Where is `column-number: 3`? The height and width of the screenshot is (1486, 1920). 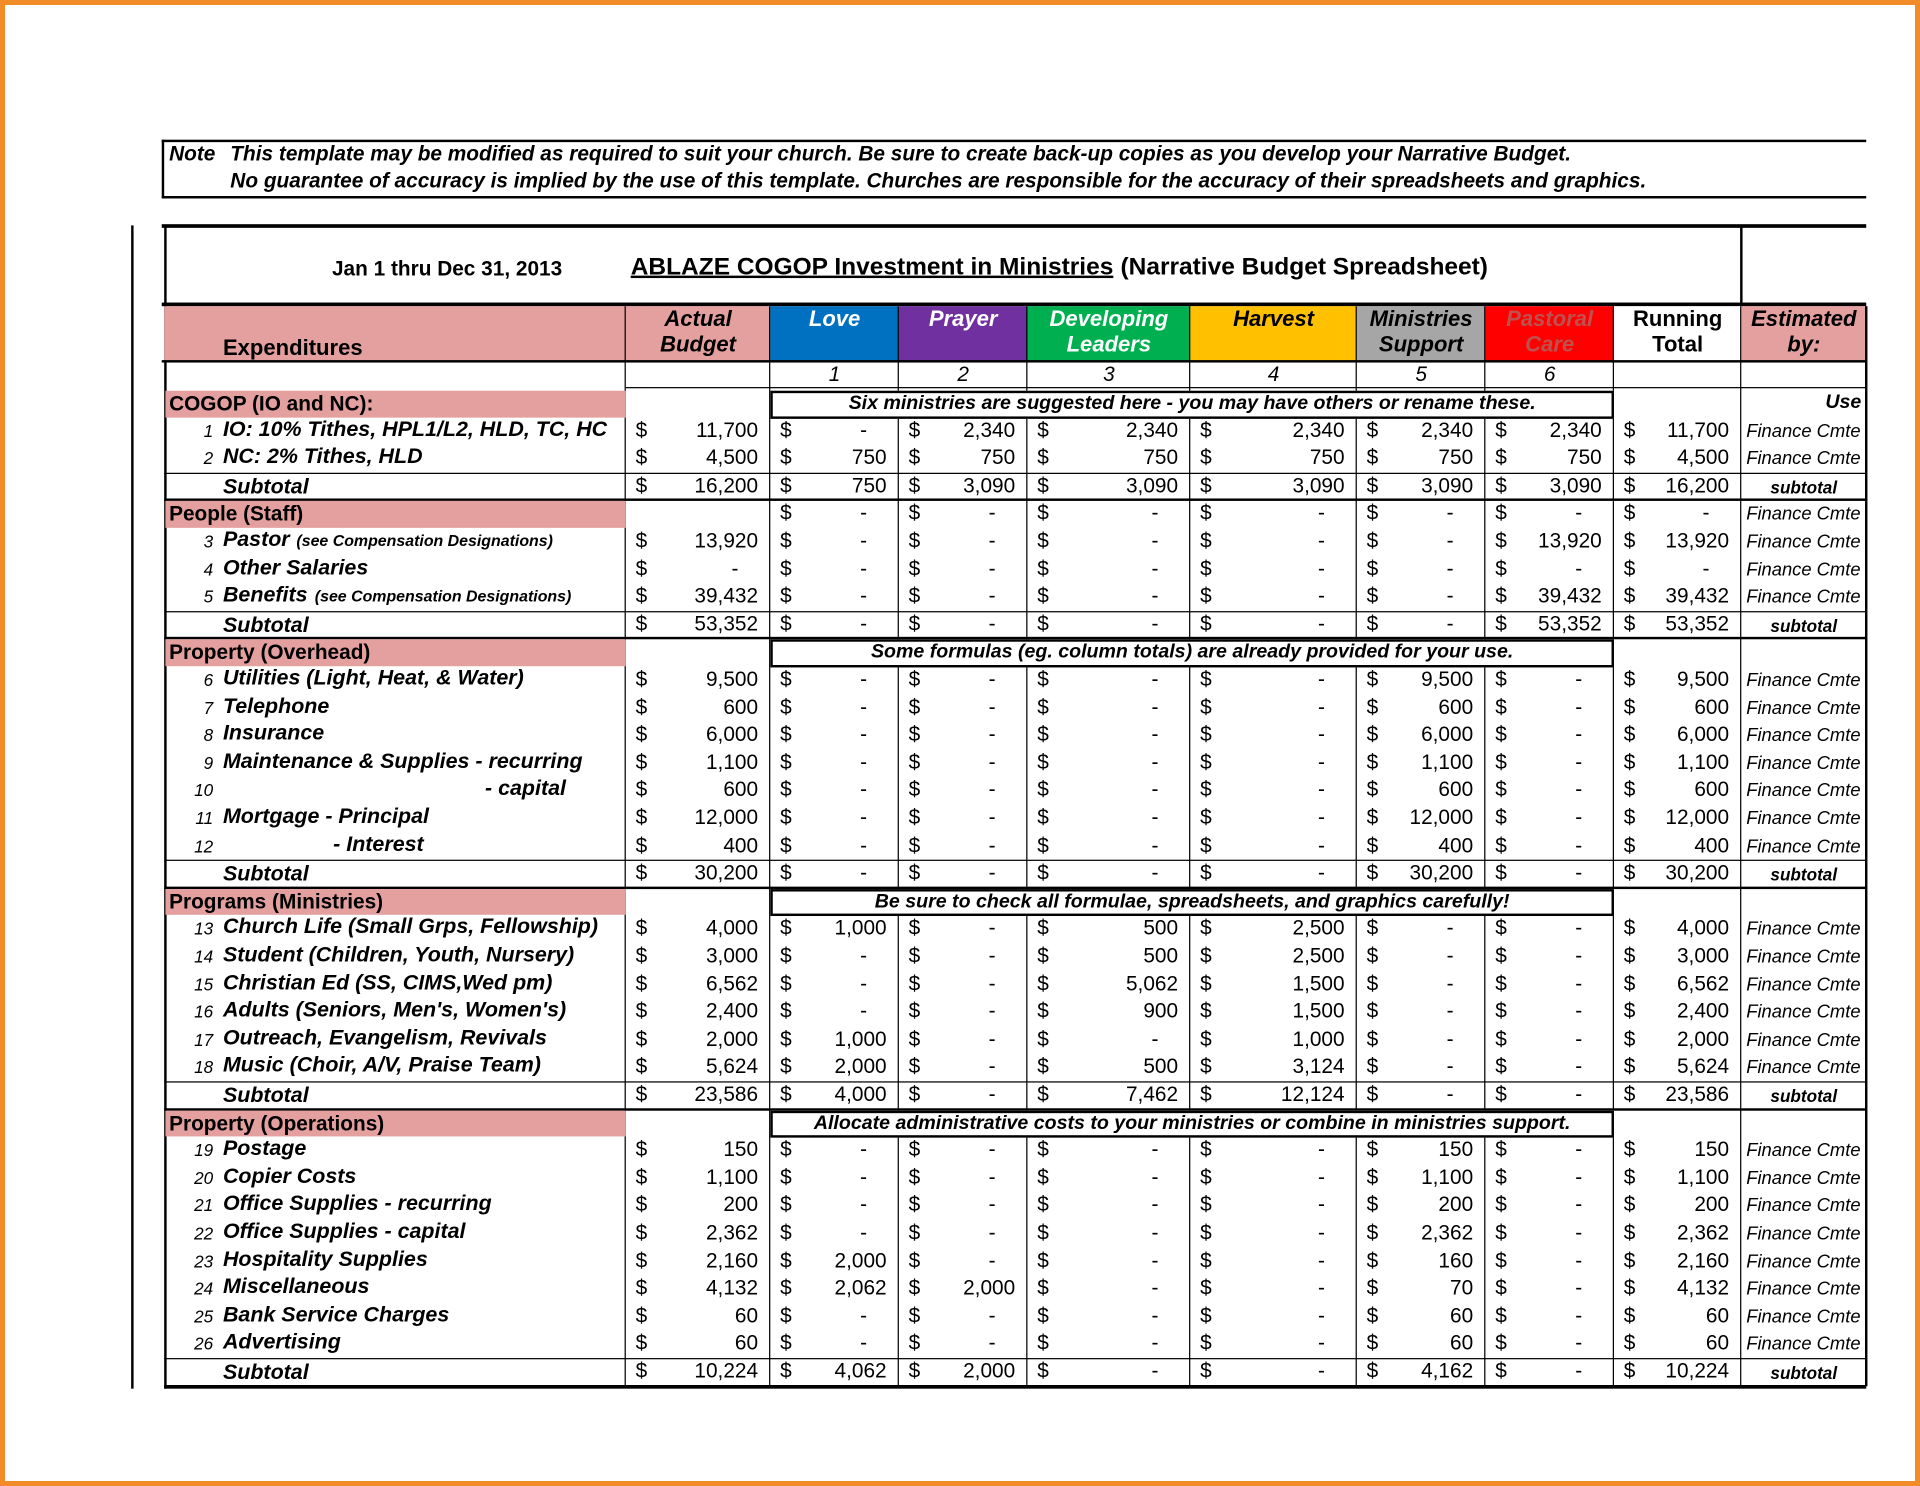 column-number: 3 is located at coordinates (1109, 374).